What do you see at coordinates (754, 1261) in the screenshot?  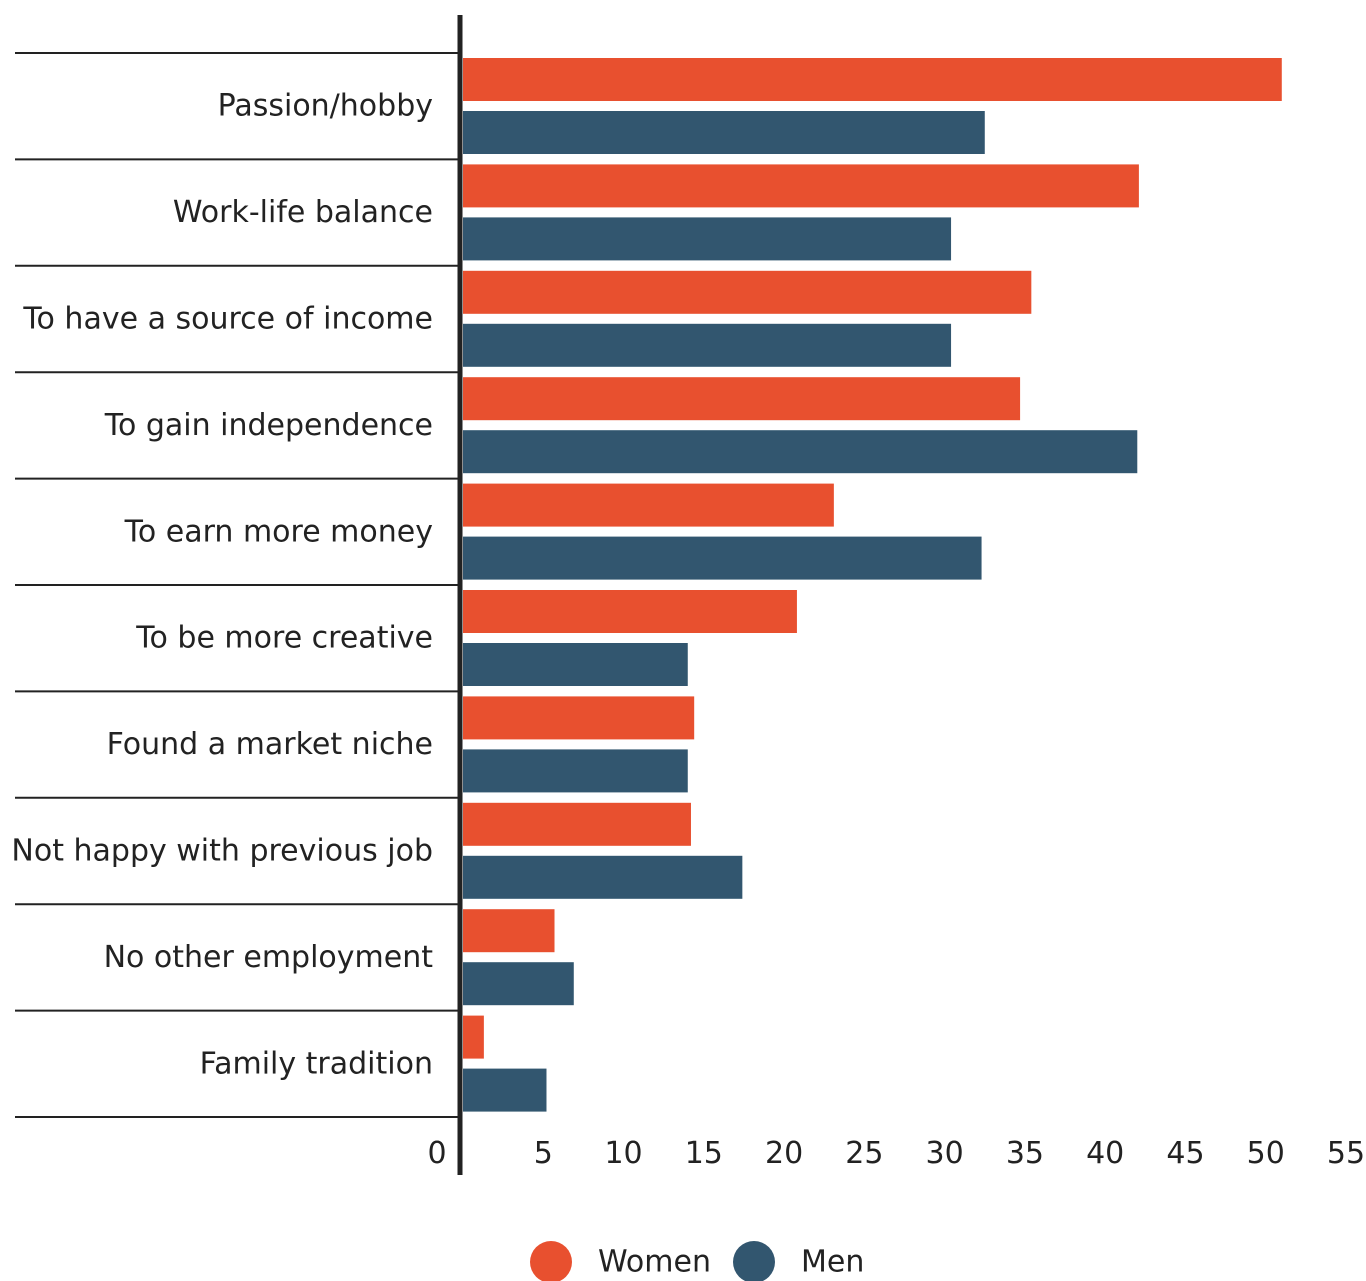 I see `legend-swatch-men` at bounding box center [754, 1261].